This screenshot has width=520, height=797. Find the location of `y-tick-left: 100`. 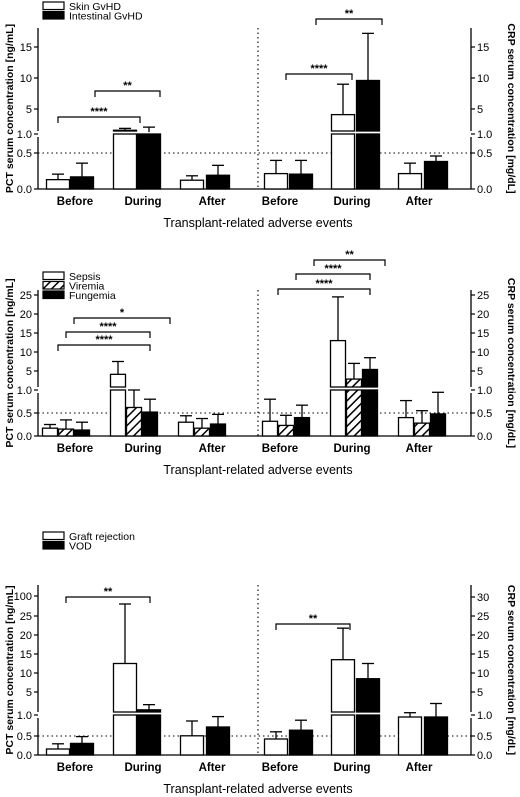

y-tick-left: 100 is located at coordinates (23, 597).